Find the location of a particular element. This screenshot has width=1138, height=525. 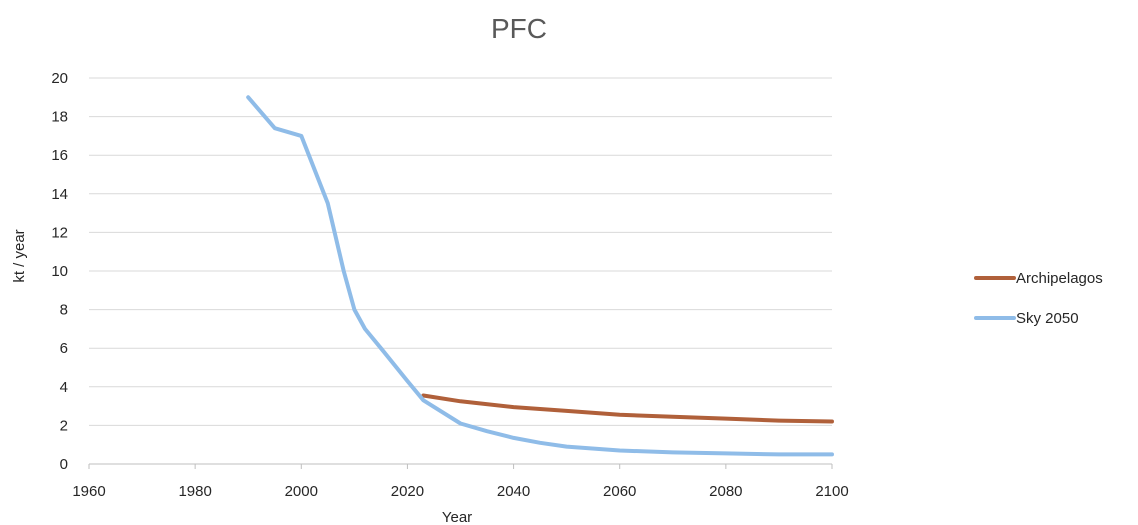

y-tick-label-10: 10 is located at coordinates (59, 271).